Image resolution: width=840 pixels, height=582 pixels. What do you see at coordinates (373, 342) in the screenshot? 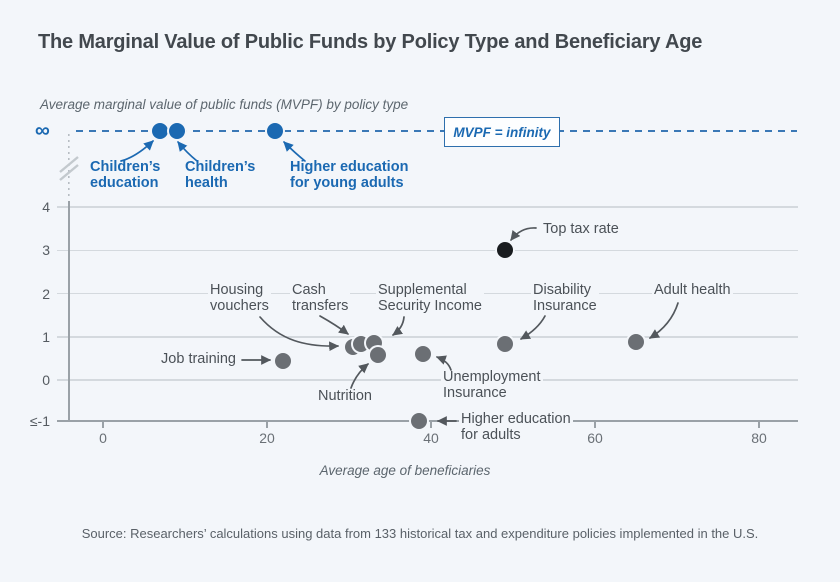
I see `dot-supplemental-security-income` at bounding box center [373, 342].